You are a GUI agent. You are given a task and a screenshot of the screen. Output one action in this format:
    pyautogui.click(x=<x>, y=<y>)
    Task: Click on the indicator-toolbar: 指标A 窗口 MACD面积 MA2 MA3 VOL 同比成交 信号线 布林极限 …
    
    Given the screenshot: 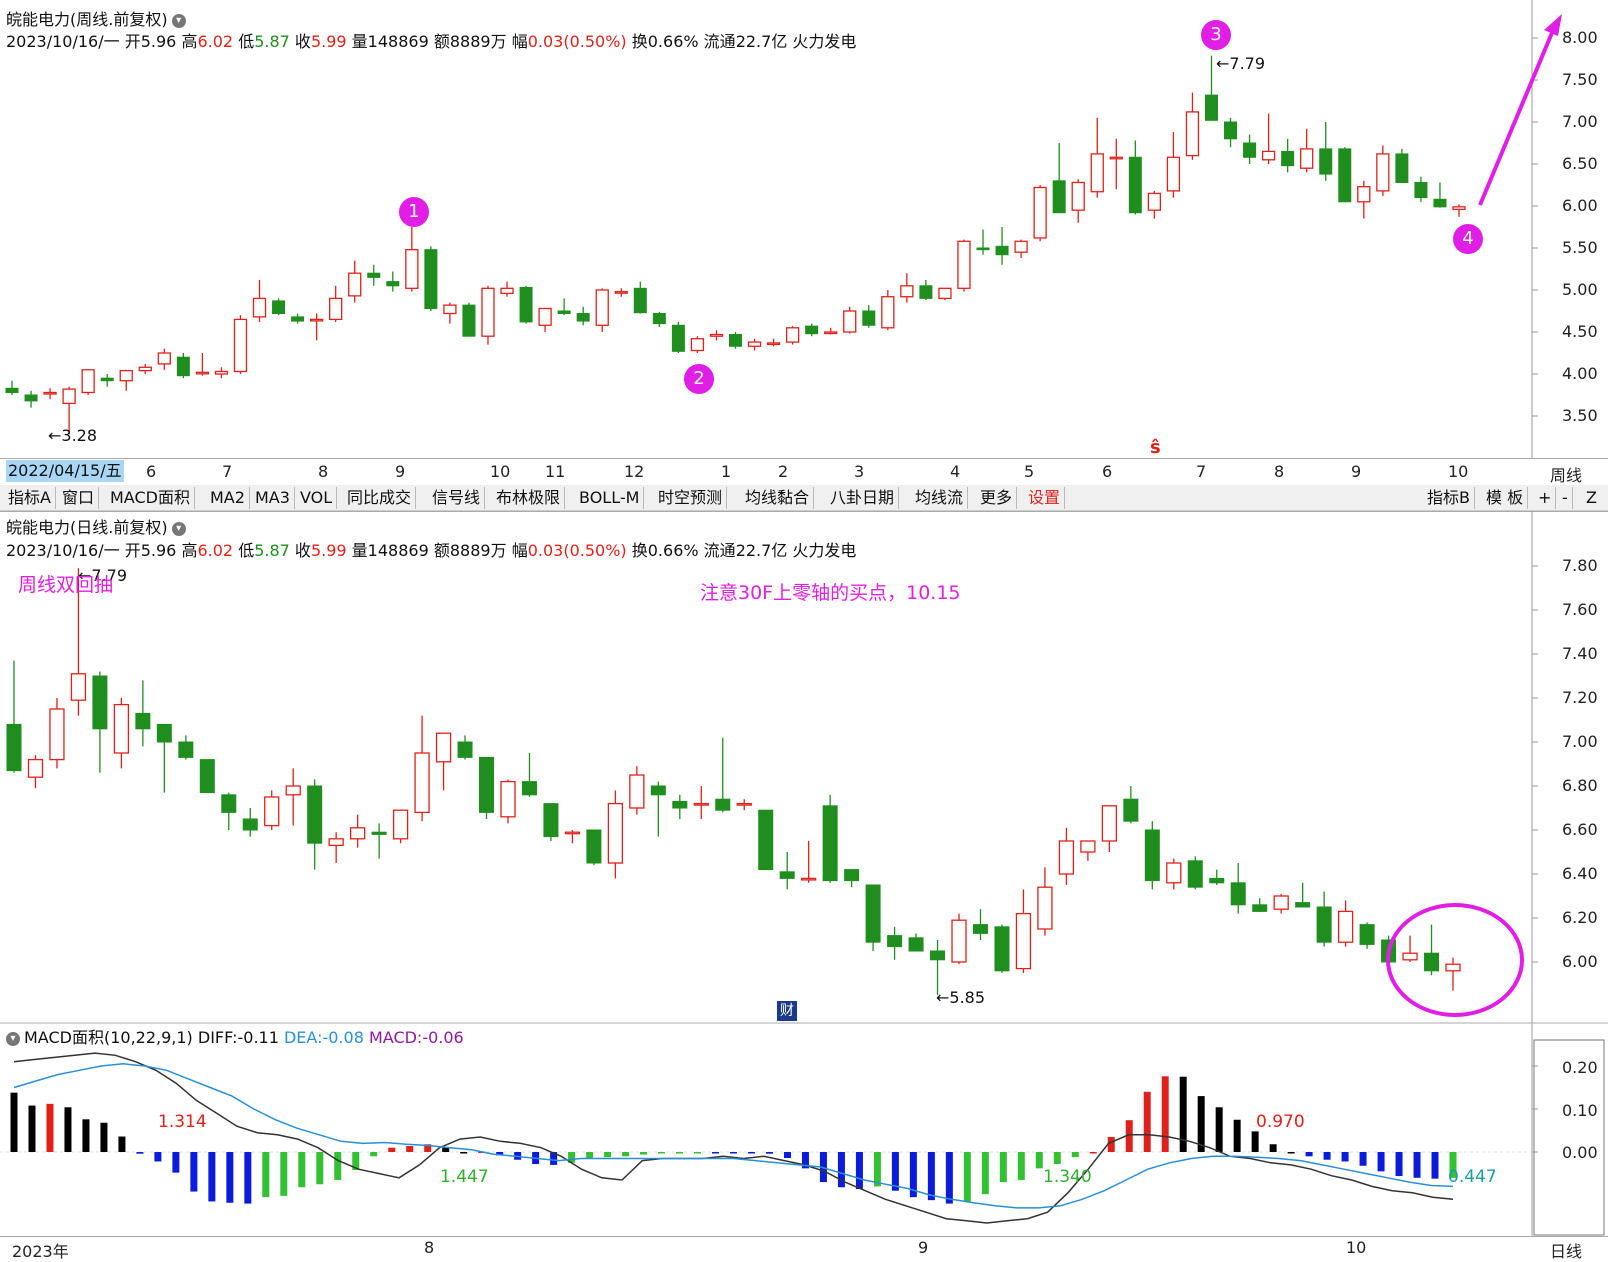 What is the action you would take?
    pyautogui.click(x=804, y=498)
    